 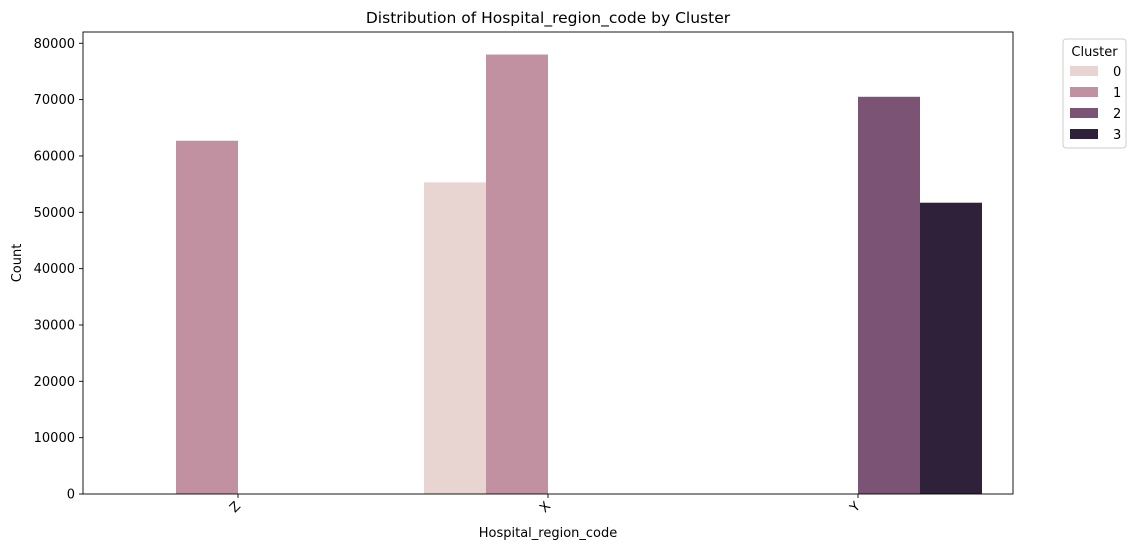 What do you see at coordinates (1095, 104) in the screenshot?
I see `legend-items: 0 1 2 3` at bounding box center [1095, 104].